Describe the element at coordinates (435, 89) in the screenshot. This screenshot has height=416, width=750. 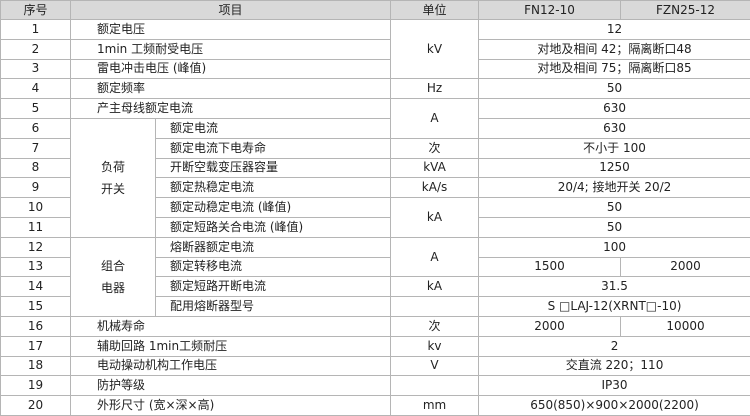
I see `unit: Hz` at that location.